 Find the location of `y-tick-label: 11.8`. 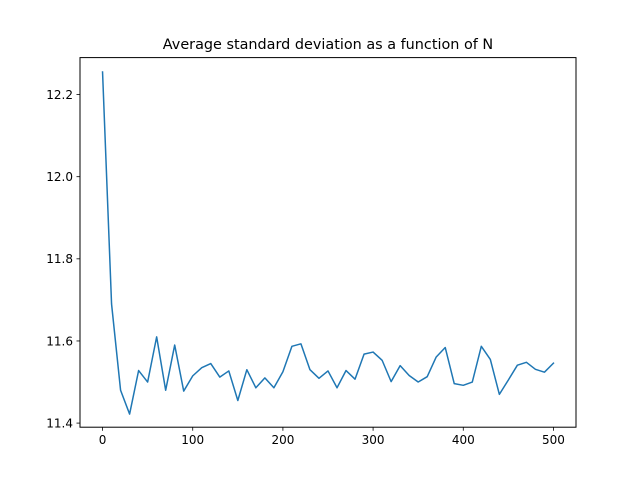

y-tick-label: 11.8 is located at coordinates (59, 259).